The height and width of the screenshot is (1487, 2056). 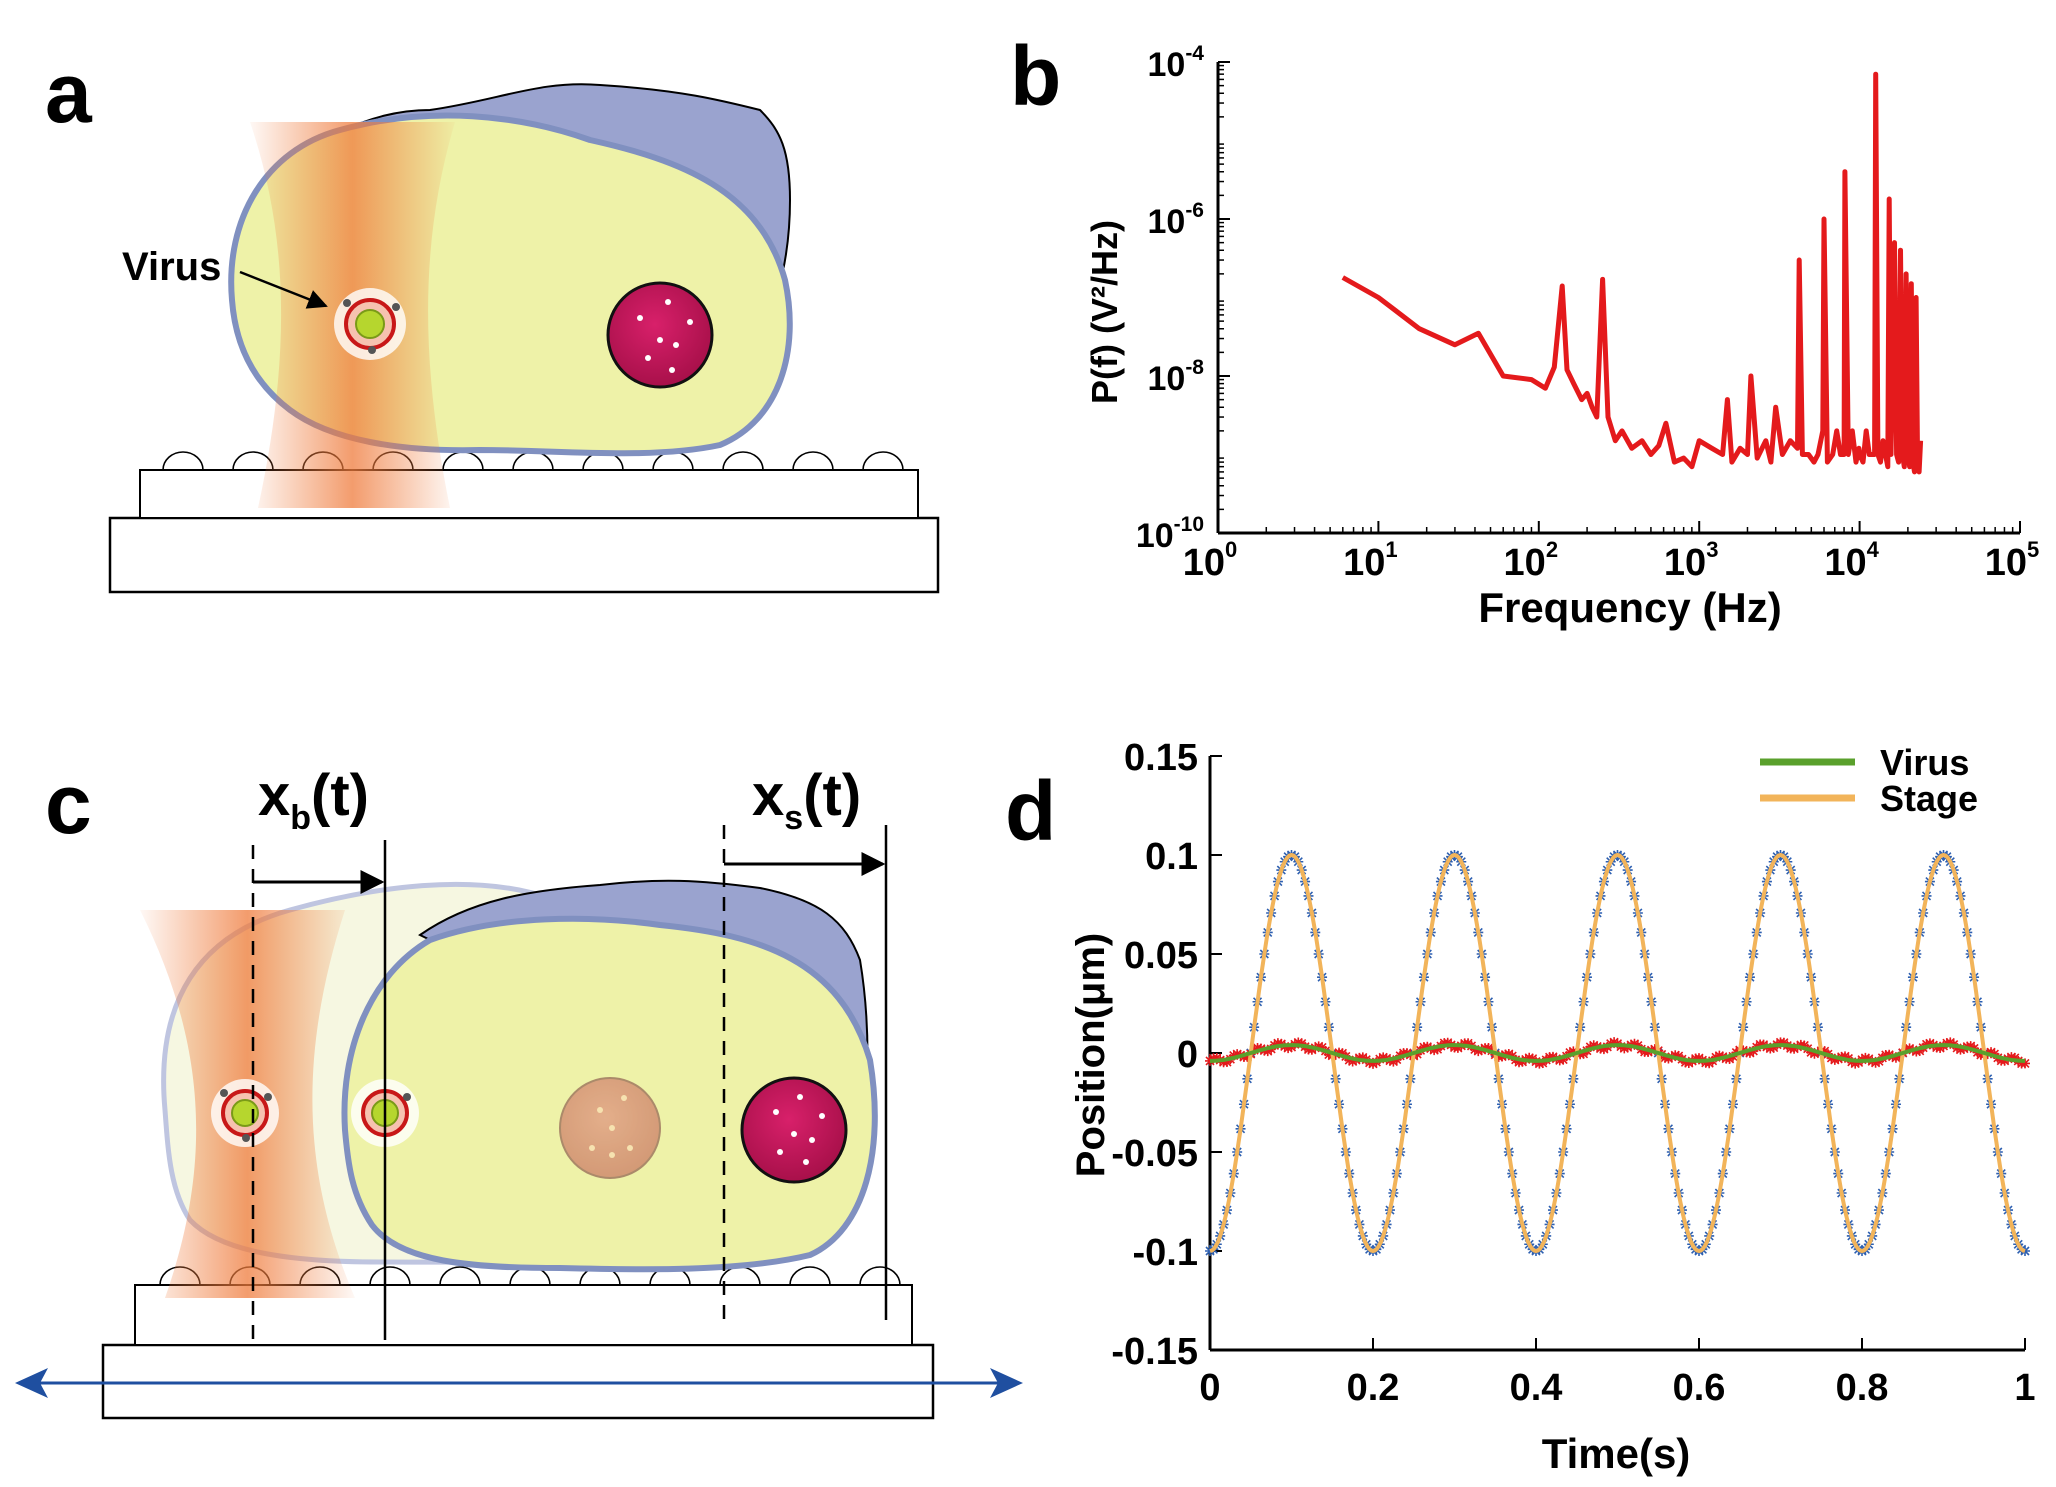 What do you see at coordinates (1161, 758) in the screenshot?
I see `y-tick-label: 0.15` at bounding box center [1161, 758].